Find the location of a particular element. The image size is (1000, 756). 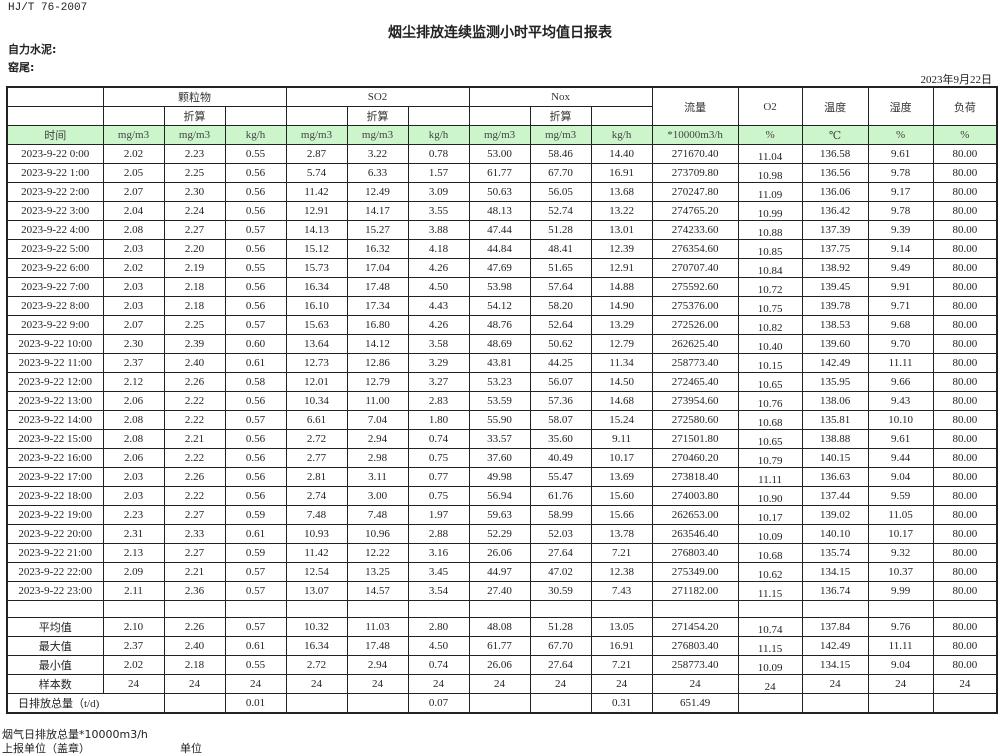

daily-total-value: 651.49 is located at coordinates (695, 703).